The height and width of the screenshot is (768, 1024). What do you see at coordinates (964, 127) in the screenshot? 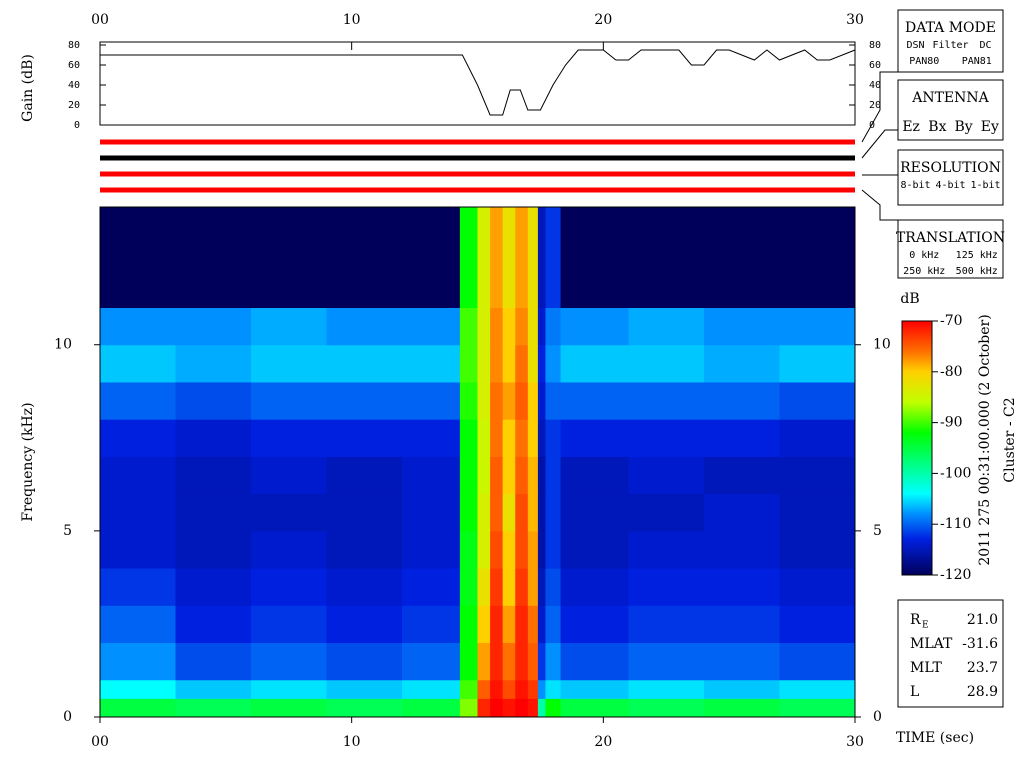
I see `panel-item: By` at bounding box center [964, 127].